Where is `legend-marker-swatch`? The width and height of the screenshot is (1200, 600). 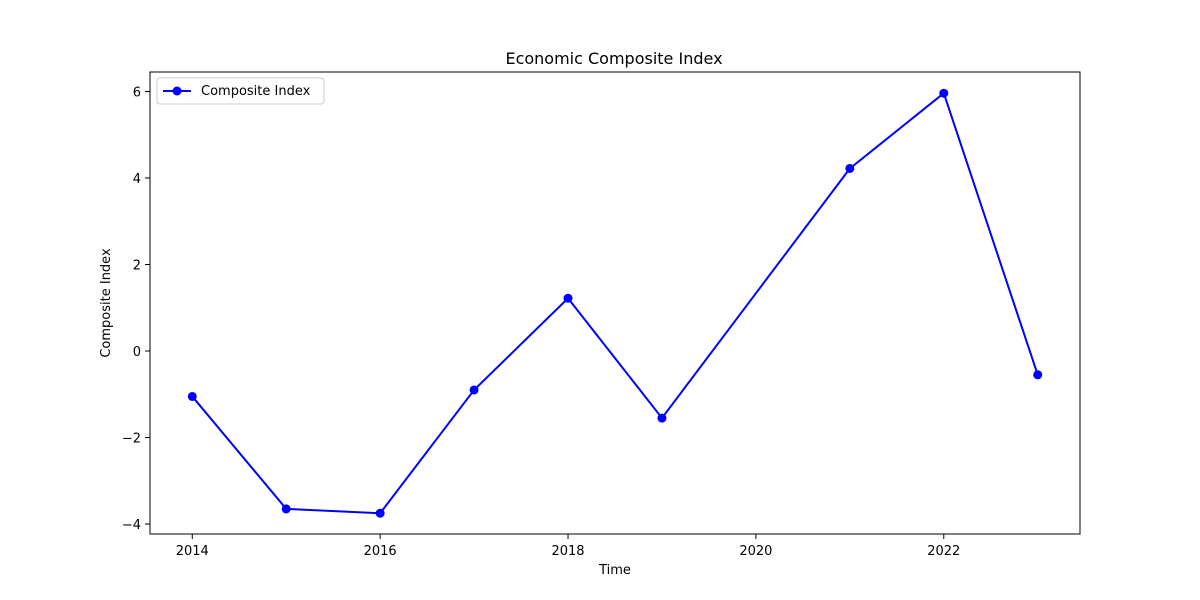 legend-marker-swatch is located at coordinates (177, 91).